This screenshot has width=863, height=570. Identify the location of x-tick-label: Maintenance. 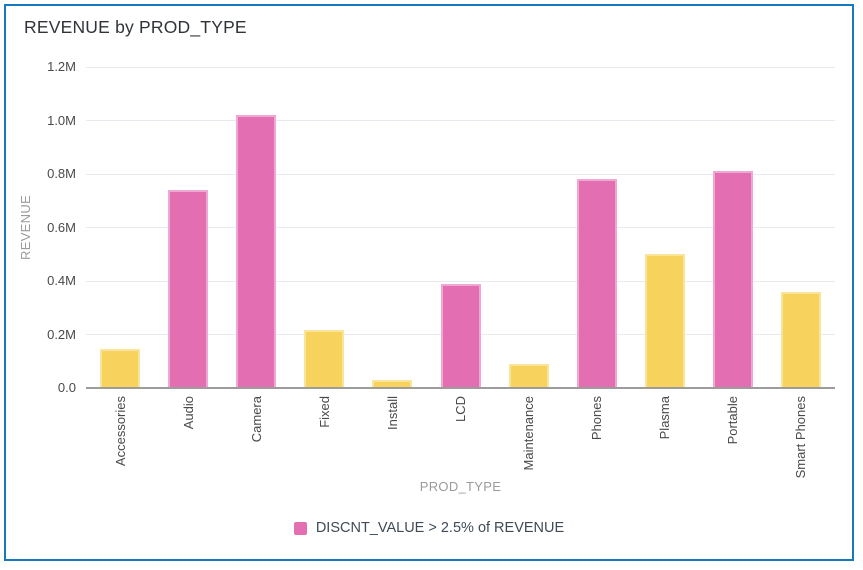
(529, 433).